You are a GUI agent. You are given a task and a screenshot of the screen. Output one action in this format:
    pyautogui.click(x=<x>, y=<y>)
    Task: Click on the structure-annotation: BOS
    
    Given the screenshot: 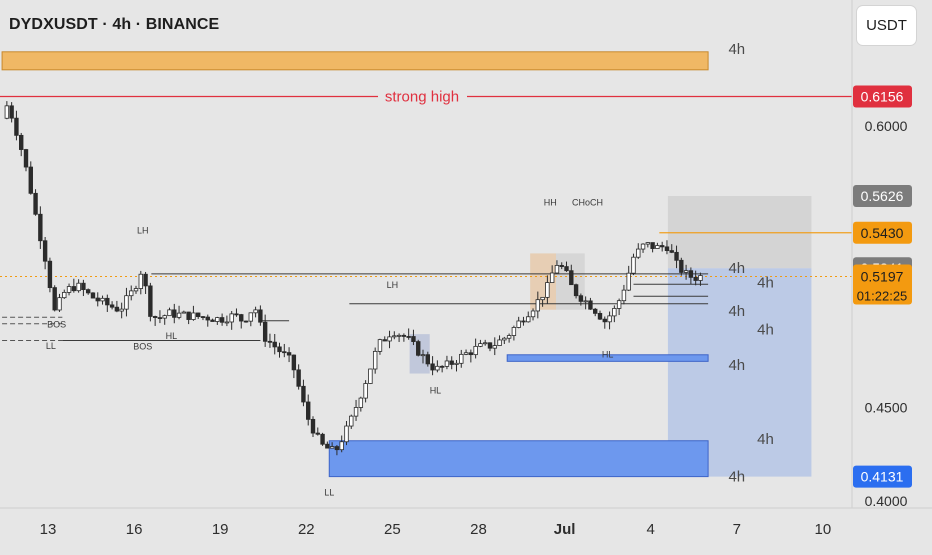 What is the action you would take?
    pyautogui.click(x=142, y=347)
    